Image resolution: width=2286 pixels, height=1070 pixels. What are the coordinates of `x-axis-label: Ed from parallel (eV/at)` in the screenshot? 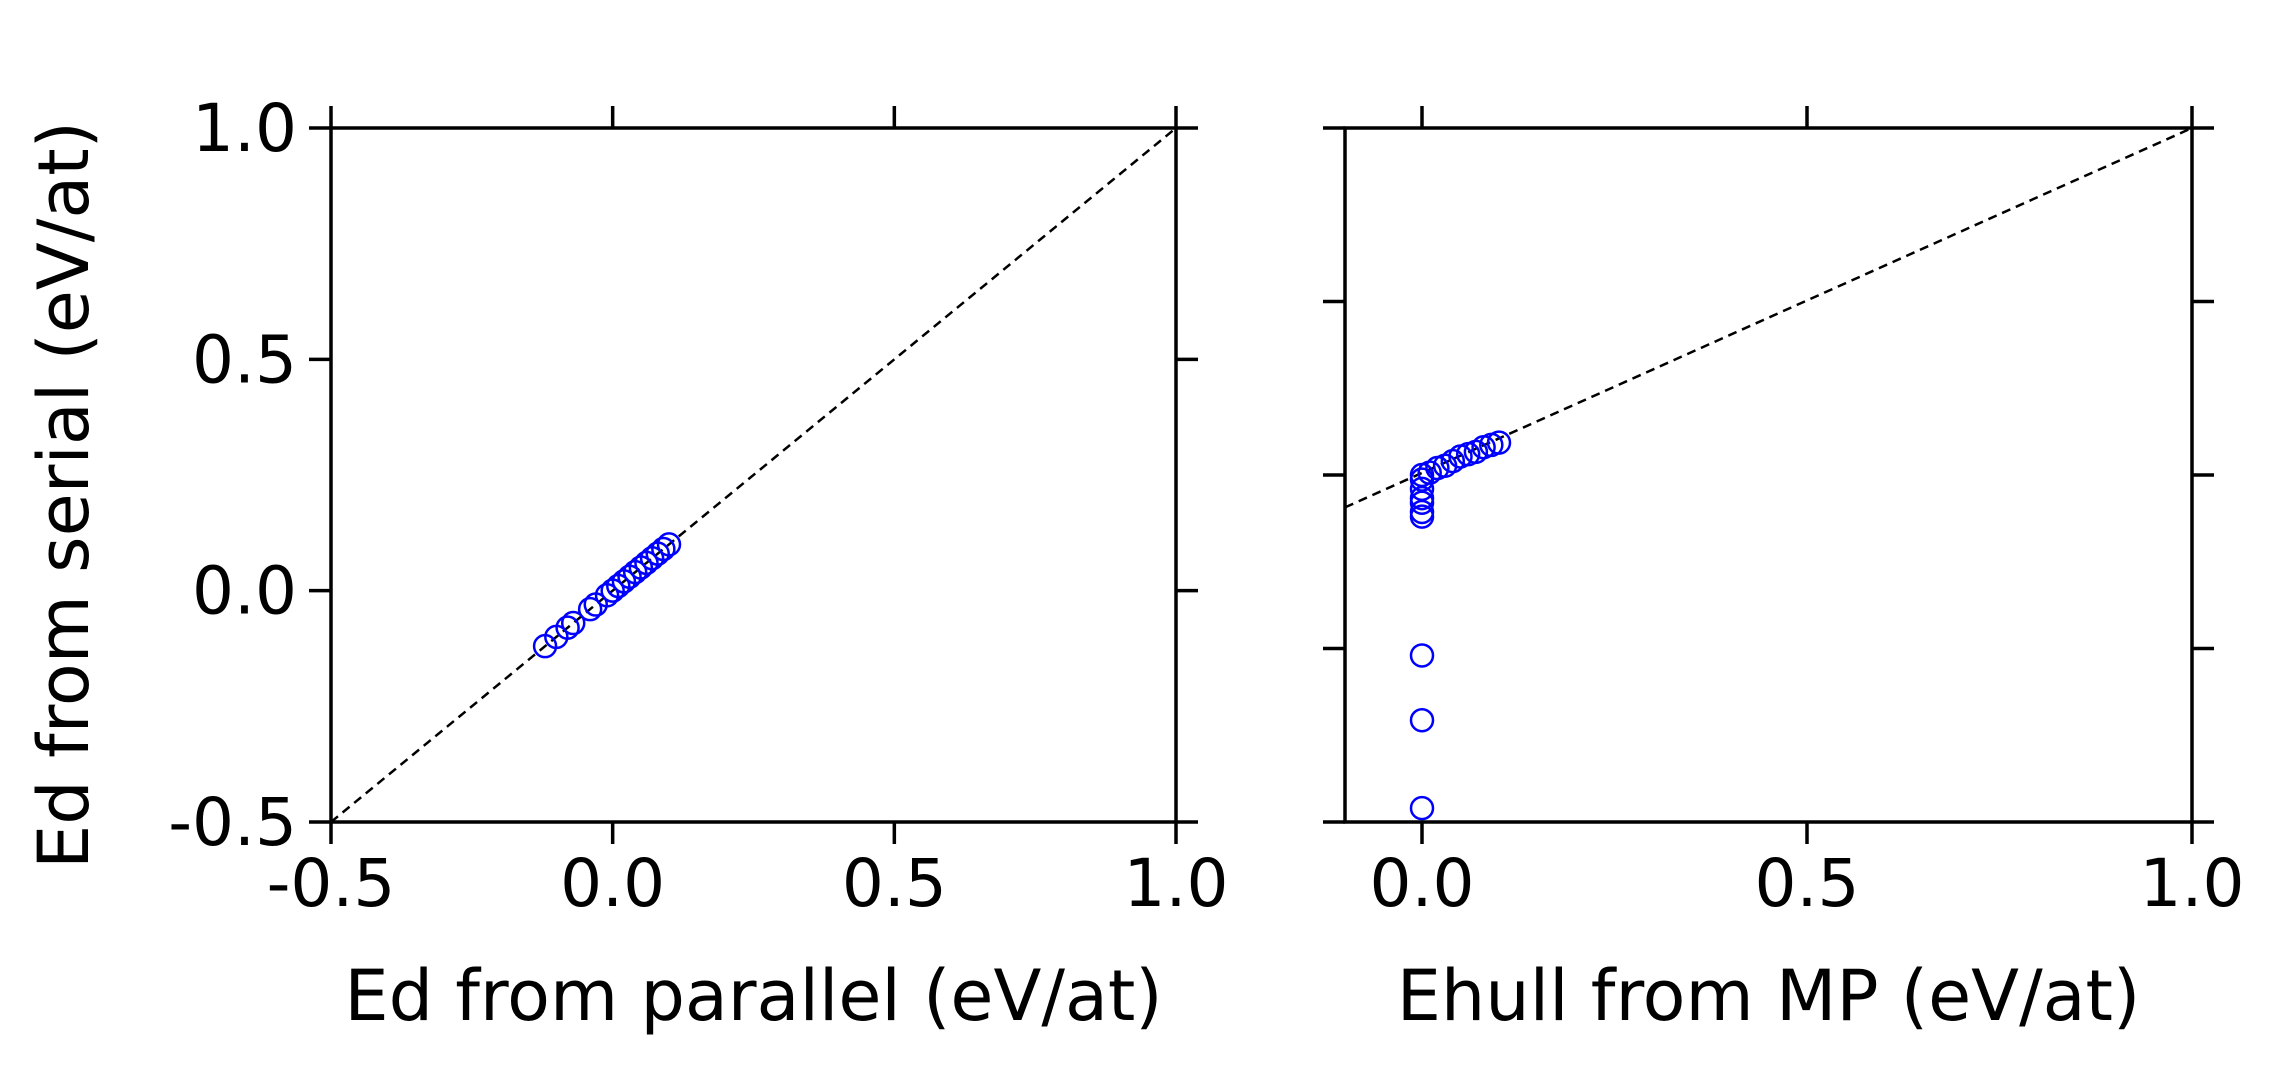 It's located at (753, 996).